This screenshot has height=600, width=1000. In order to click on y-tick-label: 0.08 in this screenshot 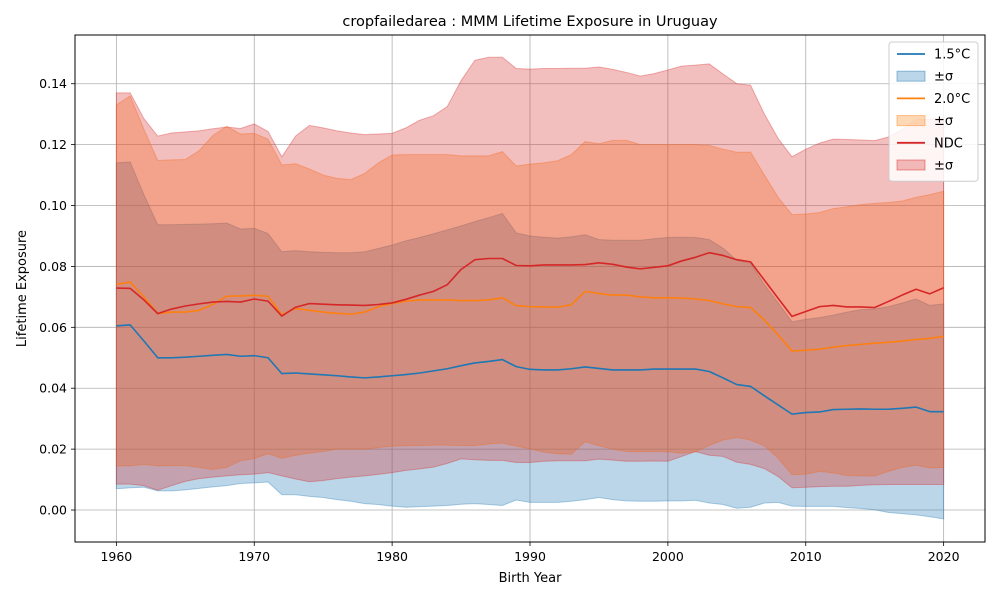, I will do `click(53, 266)`.